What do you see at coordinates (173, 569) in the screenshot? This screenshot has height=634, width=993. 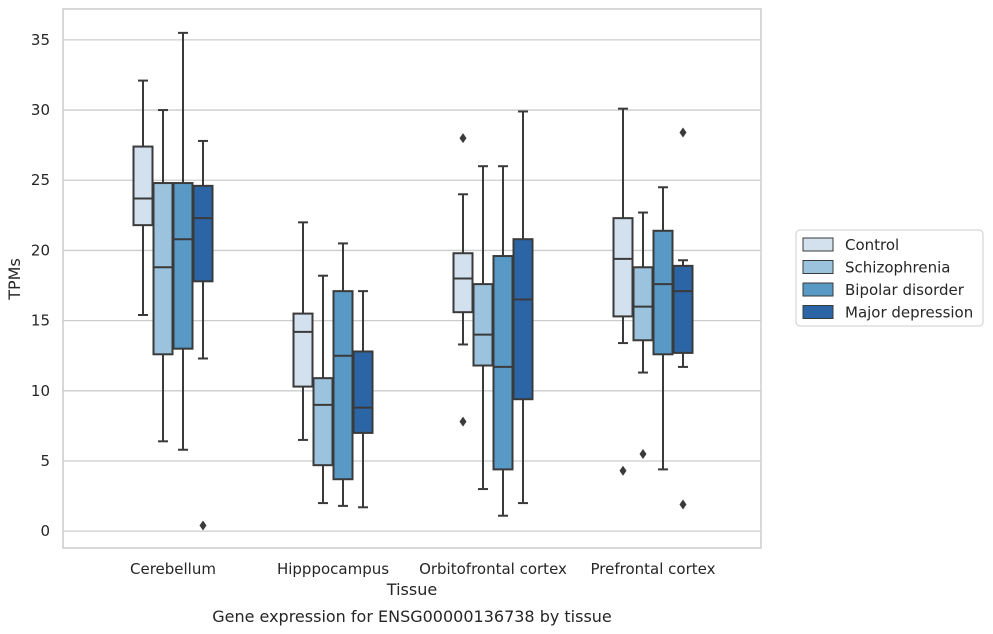 I see `x-tick-label-cerebellum: Cerebellum` at bounding box center [173, 569].